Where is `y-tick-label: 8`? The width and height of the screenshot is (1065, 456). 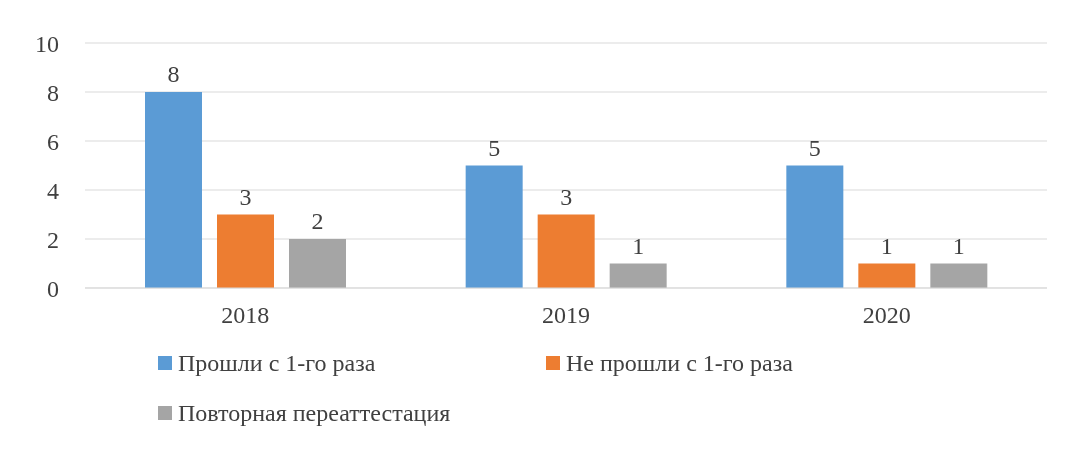
y-tick-label: 8 is located at coordinates (53, 92).